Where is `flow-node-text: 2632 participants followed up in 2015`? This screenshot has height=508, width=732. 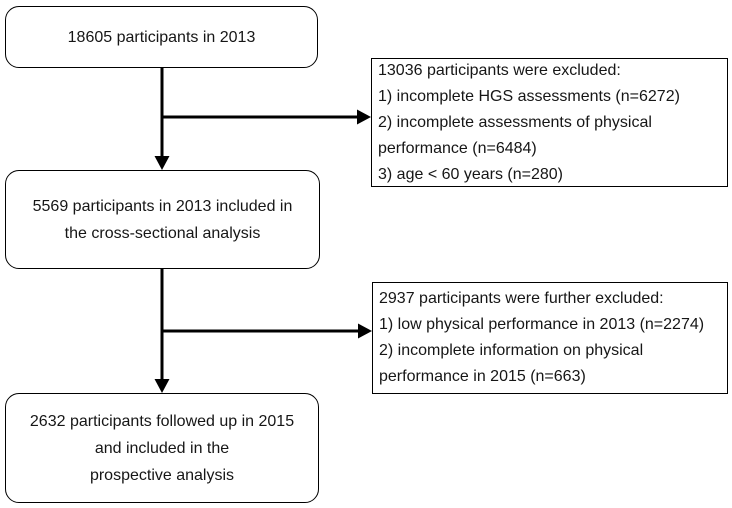
flow-node-text: 2632 participants followed up in 2015 is located at coordinates (162, 421).